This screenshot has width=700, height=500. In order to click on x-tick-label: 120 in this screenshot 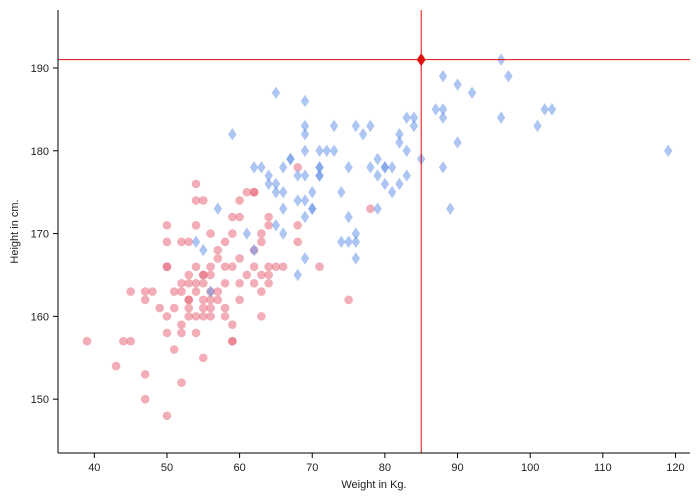, I will do `click(675, 468)`.